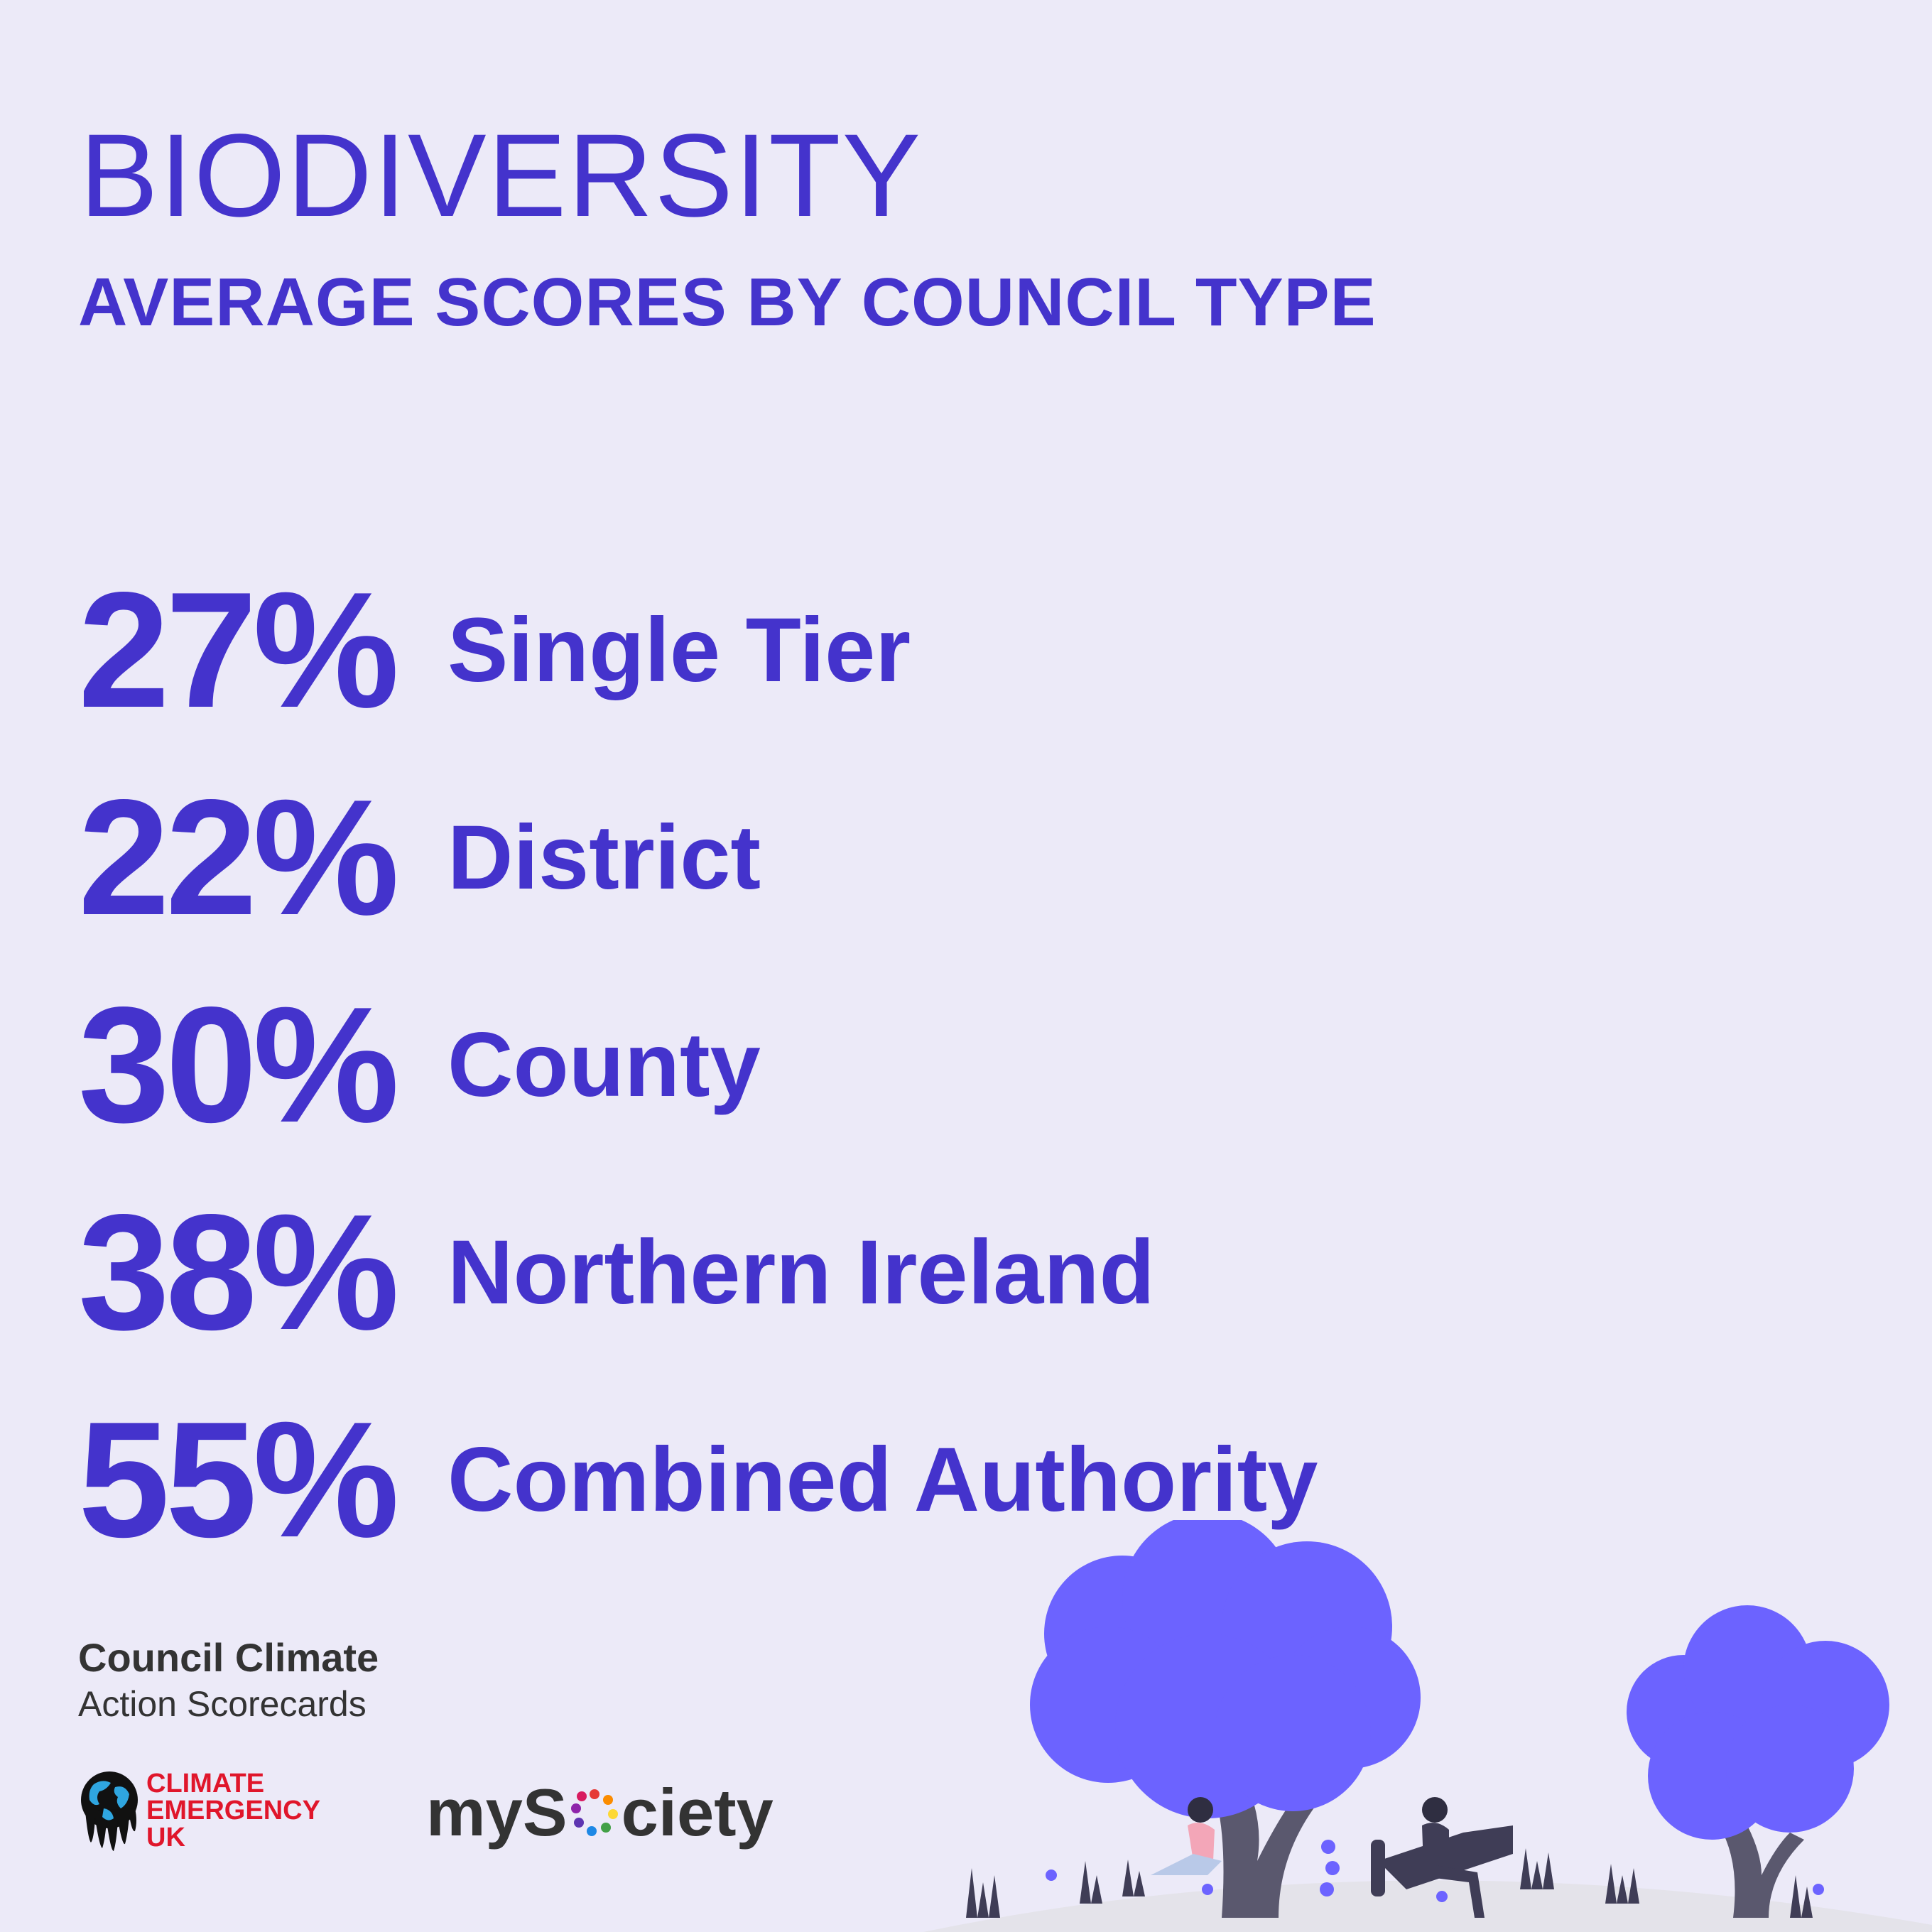 Image resolution: width=1932 pixels, height=1932 pixels. What do you see at coordinates (497, 1812) in the screenshot?
I see `mysociety-prefix: myS` at bounding box center [497, 1812].